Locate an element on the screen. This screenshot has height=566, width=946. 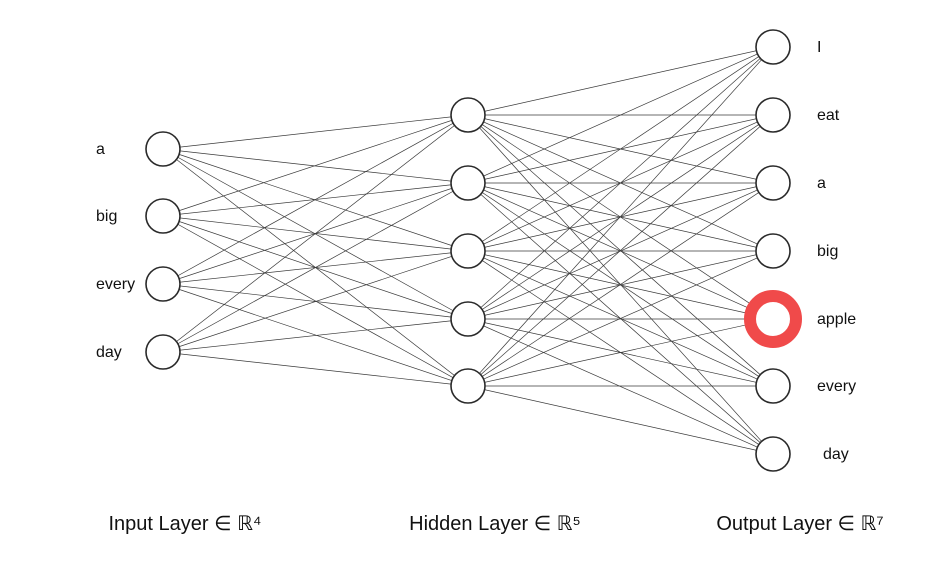
input-neuron-a is located at coordinates (163, 149).